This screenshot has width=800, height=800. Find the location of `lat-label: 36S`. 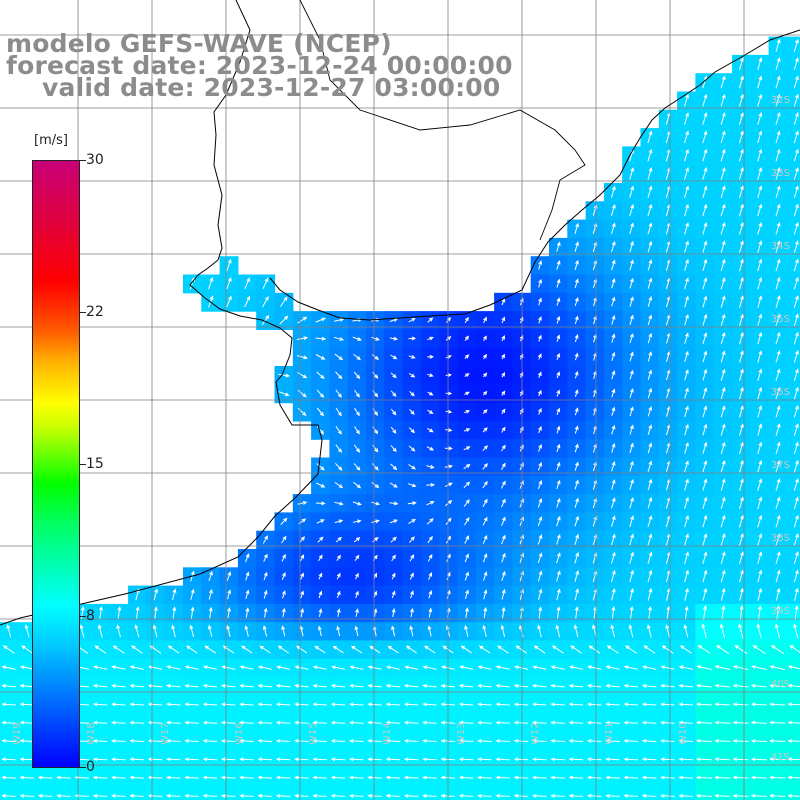

lat-label: 36S is located at coordinates (780, 392).